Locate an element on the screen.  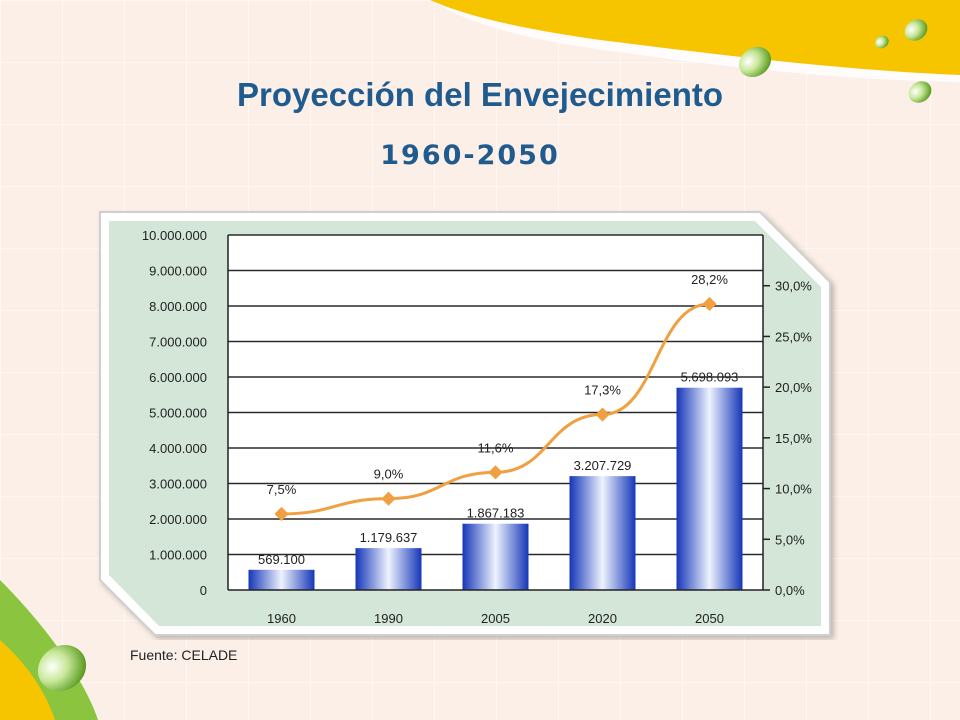
percentage-value-label: 9,0% is located at coordinates (389, 474).